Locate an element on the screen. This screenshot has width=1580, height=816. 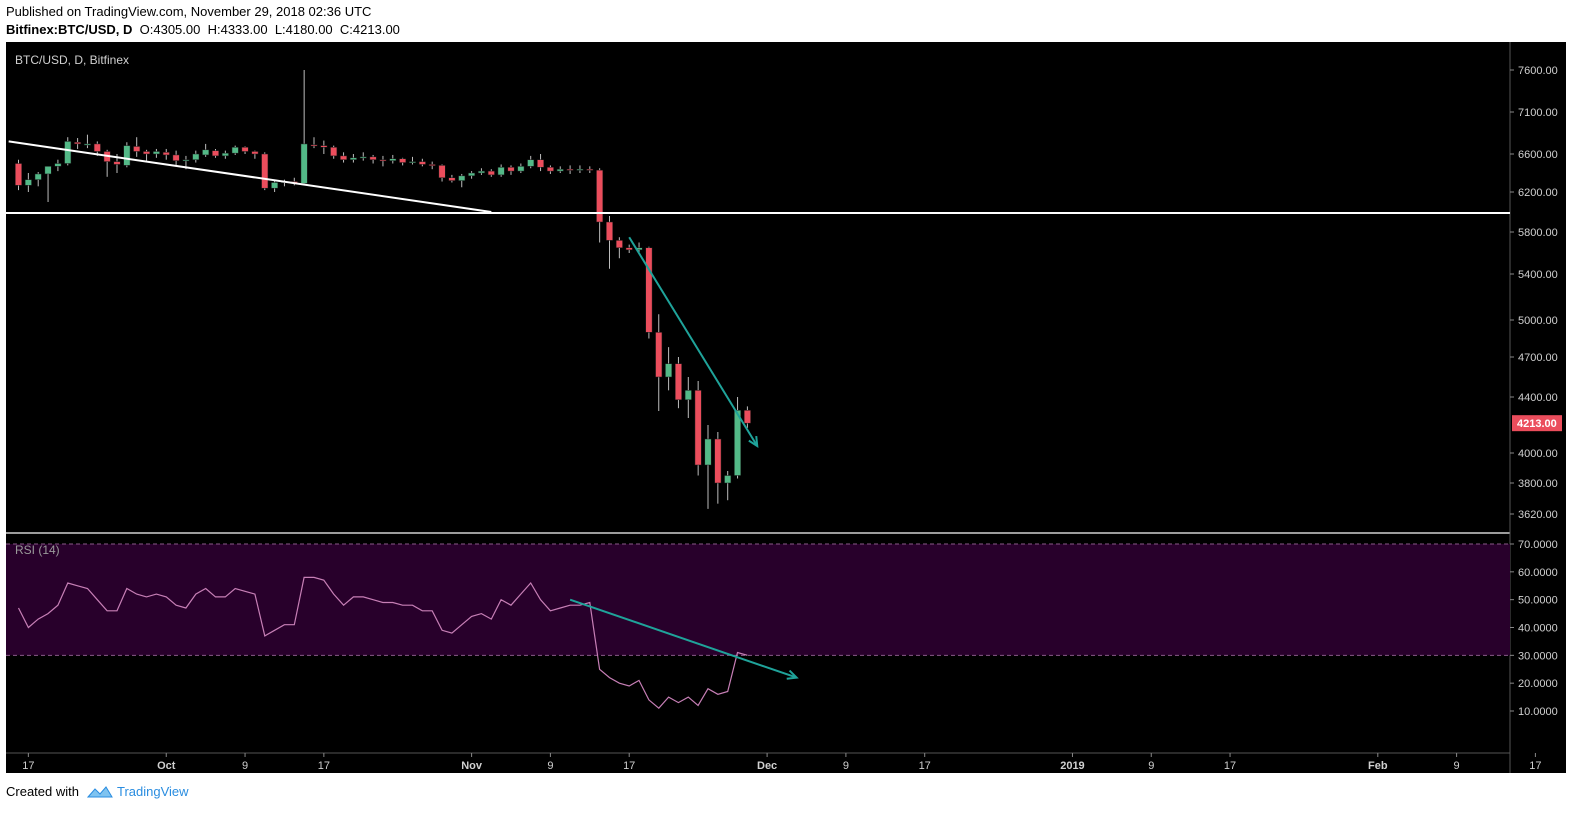
footer: Created with TradingView is located at coordinates (97, 791).